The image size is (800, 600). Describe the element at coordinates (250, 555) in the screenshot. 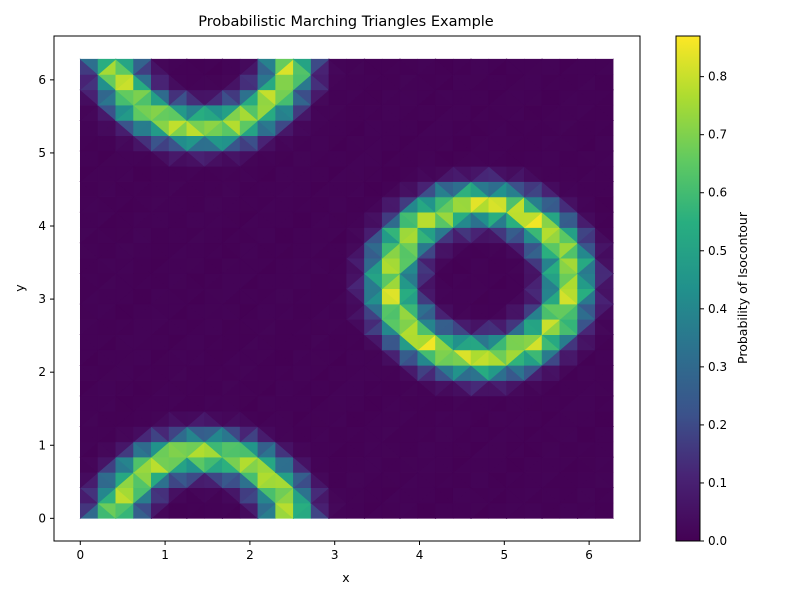

I see `x-tick-label: 2` at that location.